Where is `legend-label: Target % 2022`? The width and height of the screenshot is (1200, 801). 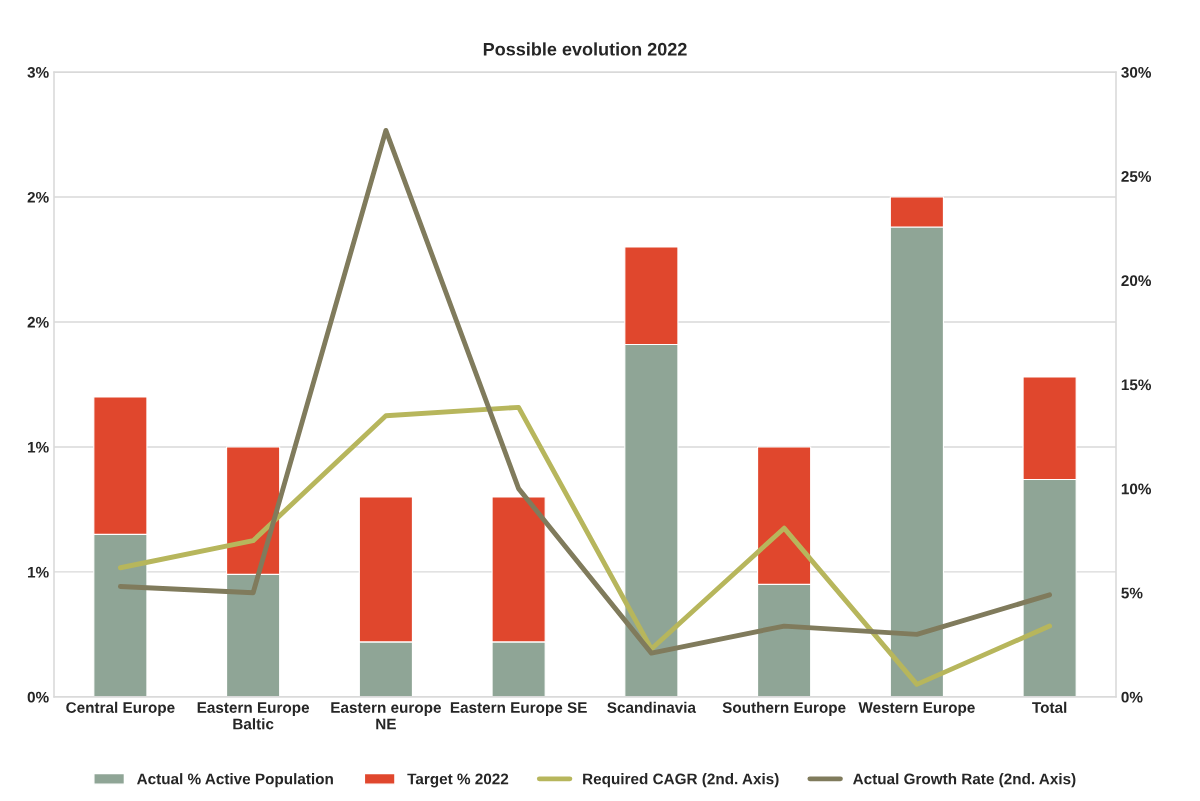 legend-label: Target % 2022 is located at coordinates (458, 780).